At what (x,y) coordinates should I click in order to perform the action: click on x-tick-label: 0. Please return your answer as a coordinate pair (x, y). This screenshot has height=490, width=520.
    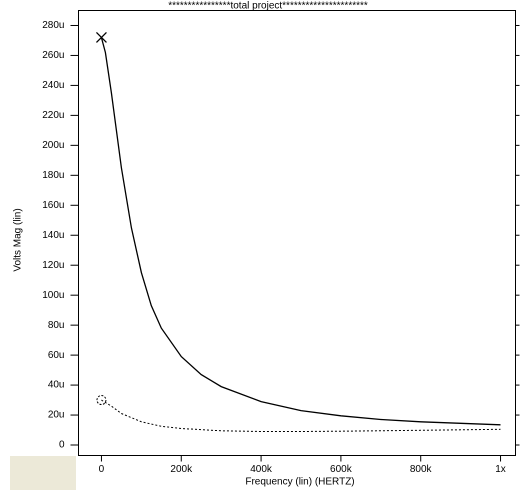
    Looking at the image, I should click on (102, 469).